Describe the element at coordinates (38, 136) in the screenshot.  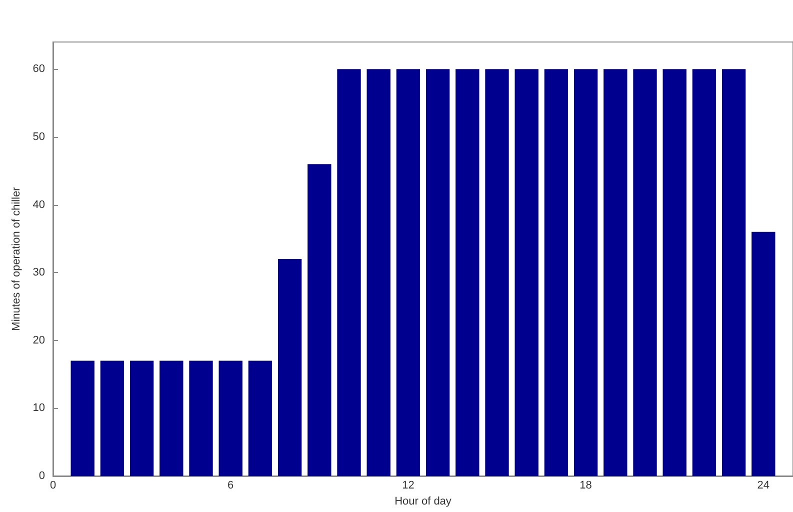
I see `y-tick-label: 50` at that location.